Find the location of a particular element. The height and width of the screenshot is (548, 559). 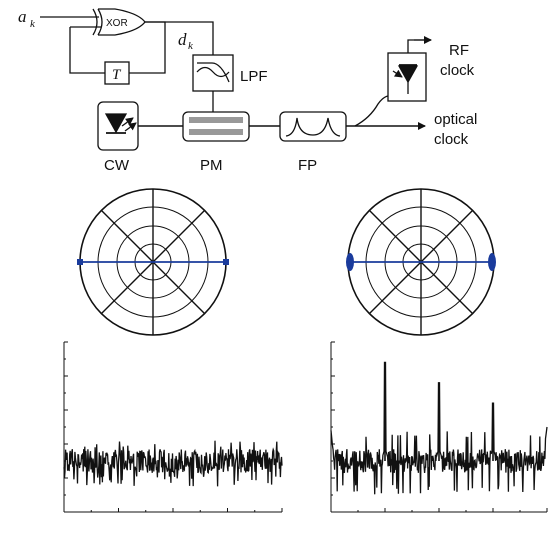

rf-spectrum-chart-rt0 is located at coordinates (173, 427).